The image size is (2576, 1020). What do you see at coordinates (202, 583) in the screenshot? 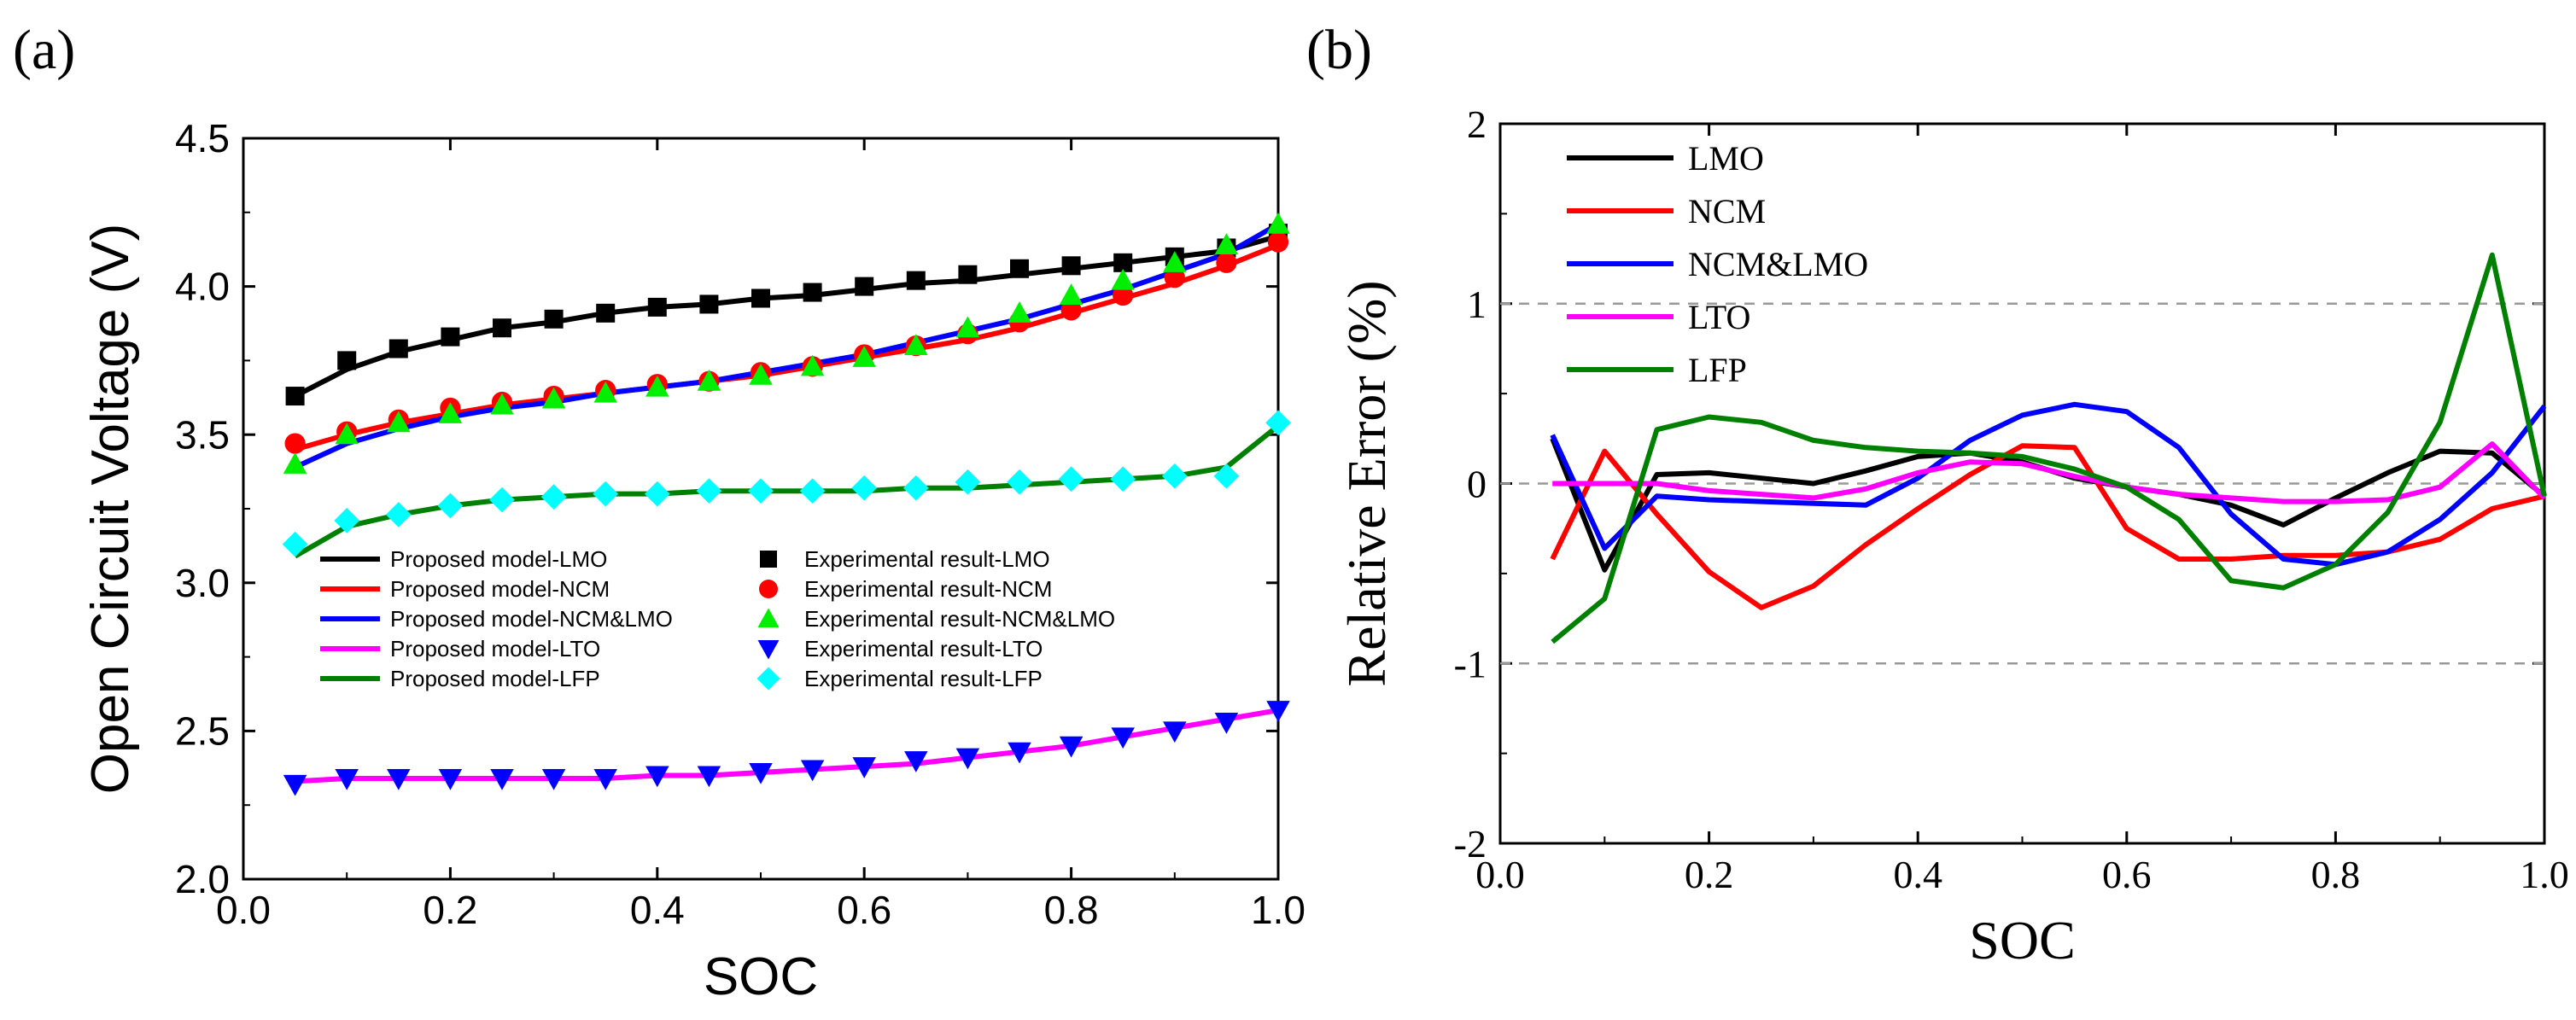
I see `y-tick-label: 3.0` at bounding box center [202, 583].